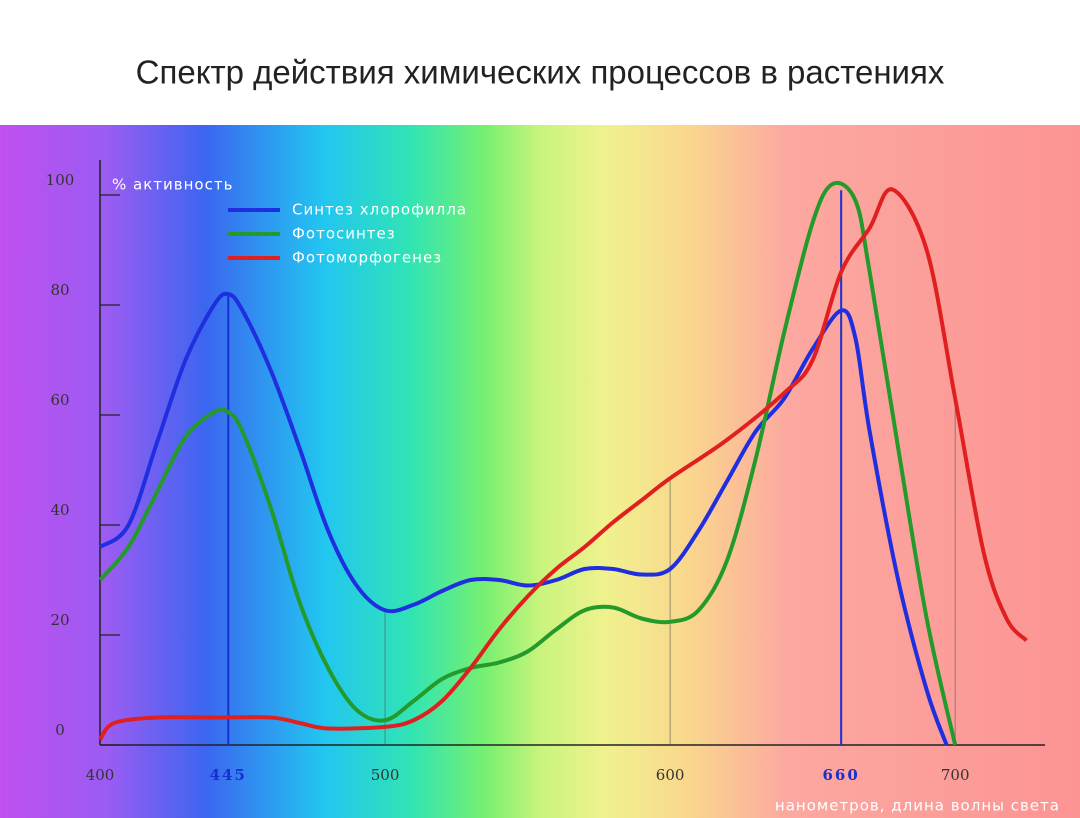 This screenshot has width=1080, height=818. I want to click on legend-label: Фотосинтез, so click(344, 234).